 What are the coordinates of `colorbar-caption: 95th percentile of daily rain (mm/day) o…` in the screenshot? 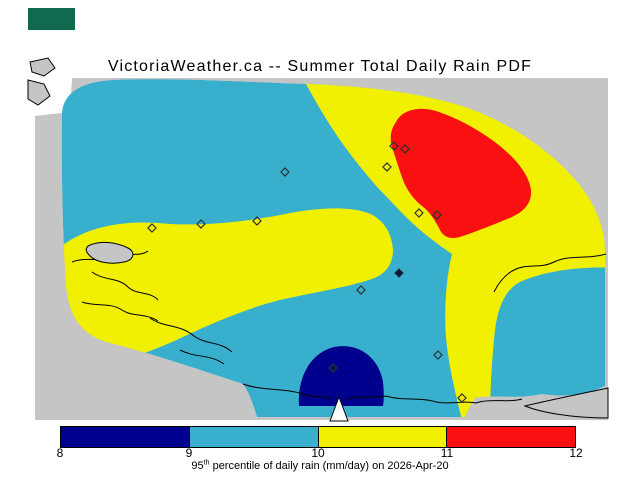 It's located at (320, 465).